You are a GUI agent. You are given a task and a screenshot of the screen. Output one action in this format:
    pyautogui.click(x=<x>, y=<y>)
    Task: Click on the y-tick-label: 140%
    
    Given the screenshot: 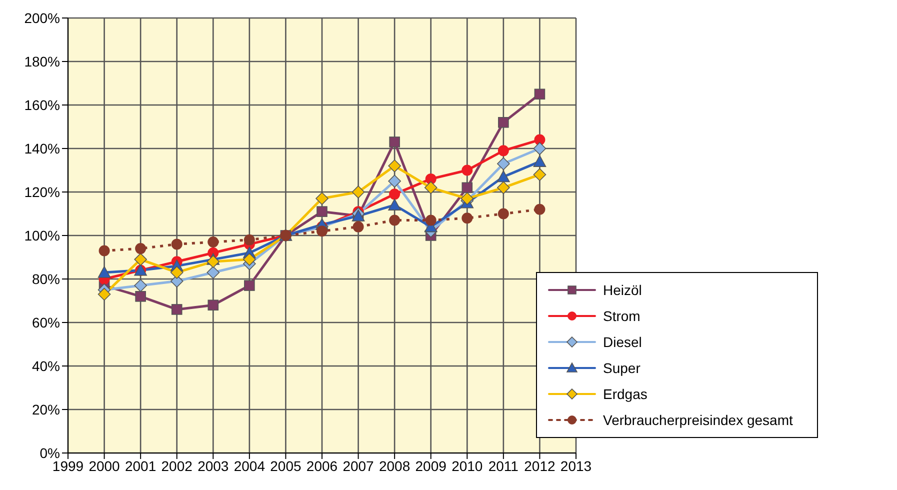 What is the action you would take?
    pyautogui.click(x=42, y=148)
    